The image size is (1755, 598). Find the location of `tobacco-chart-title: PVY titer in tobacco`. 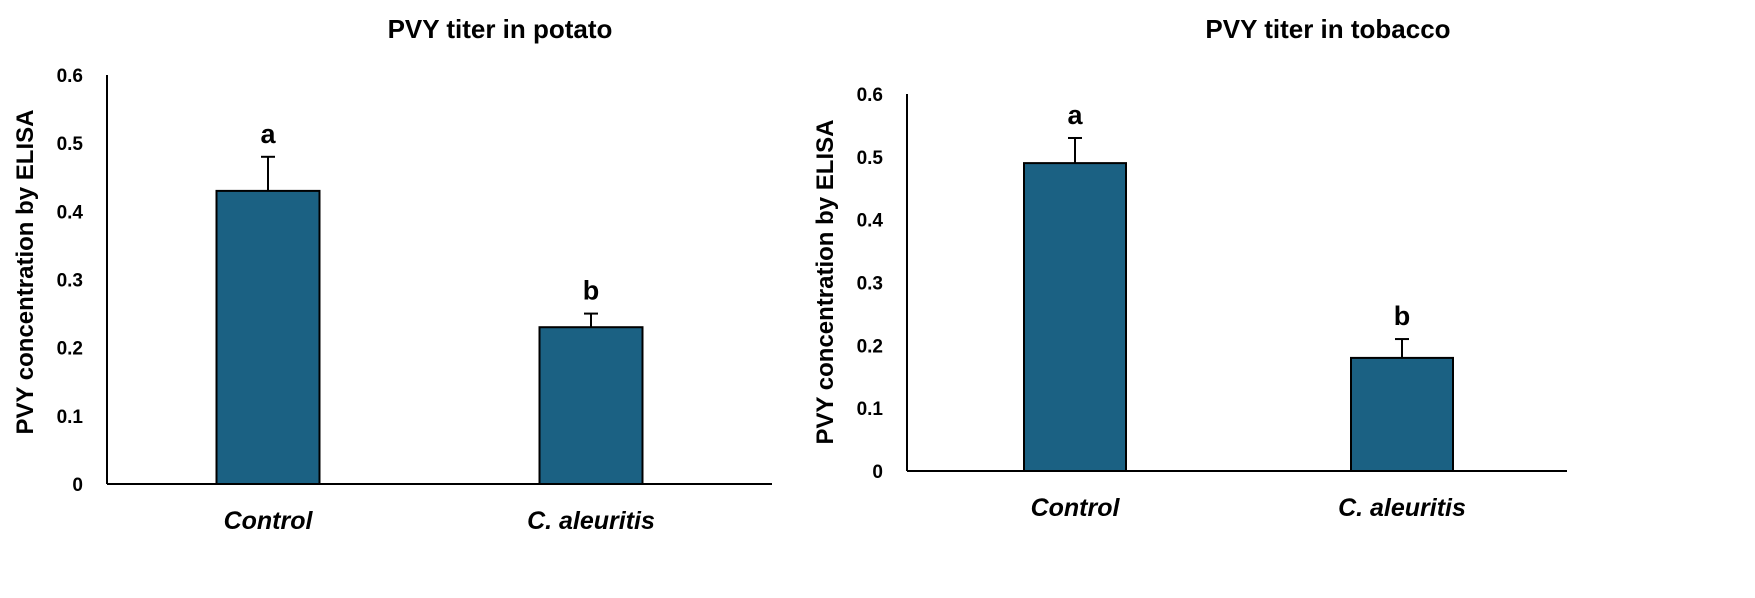

tobacco-chart-title: PVY titer in tobacco is located at coordinates (1327, 29).